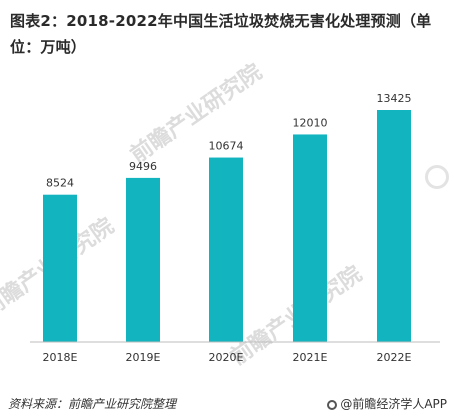  I want to click on x-tick-label-2021E: 2021E, so click(310, 357).